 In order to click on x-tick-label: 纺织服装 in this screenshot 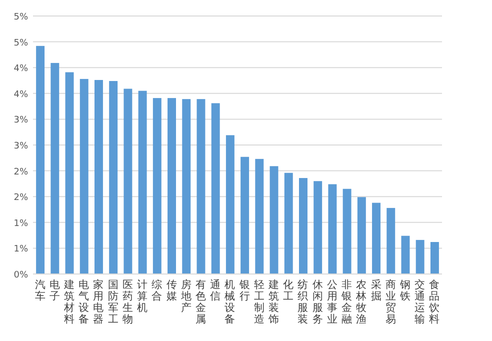, I will do `click(303, 302)`.